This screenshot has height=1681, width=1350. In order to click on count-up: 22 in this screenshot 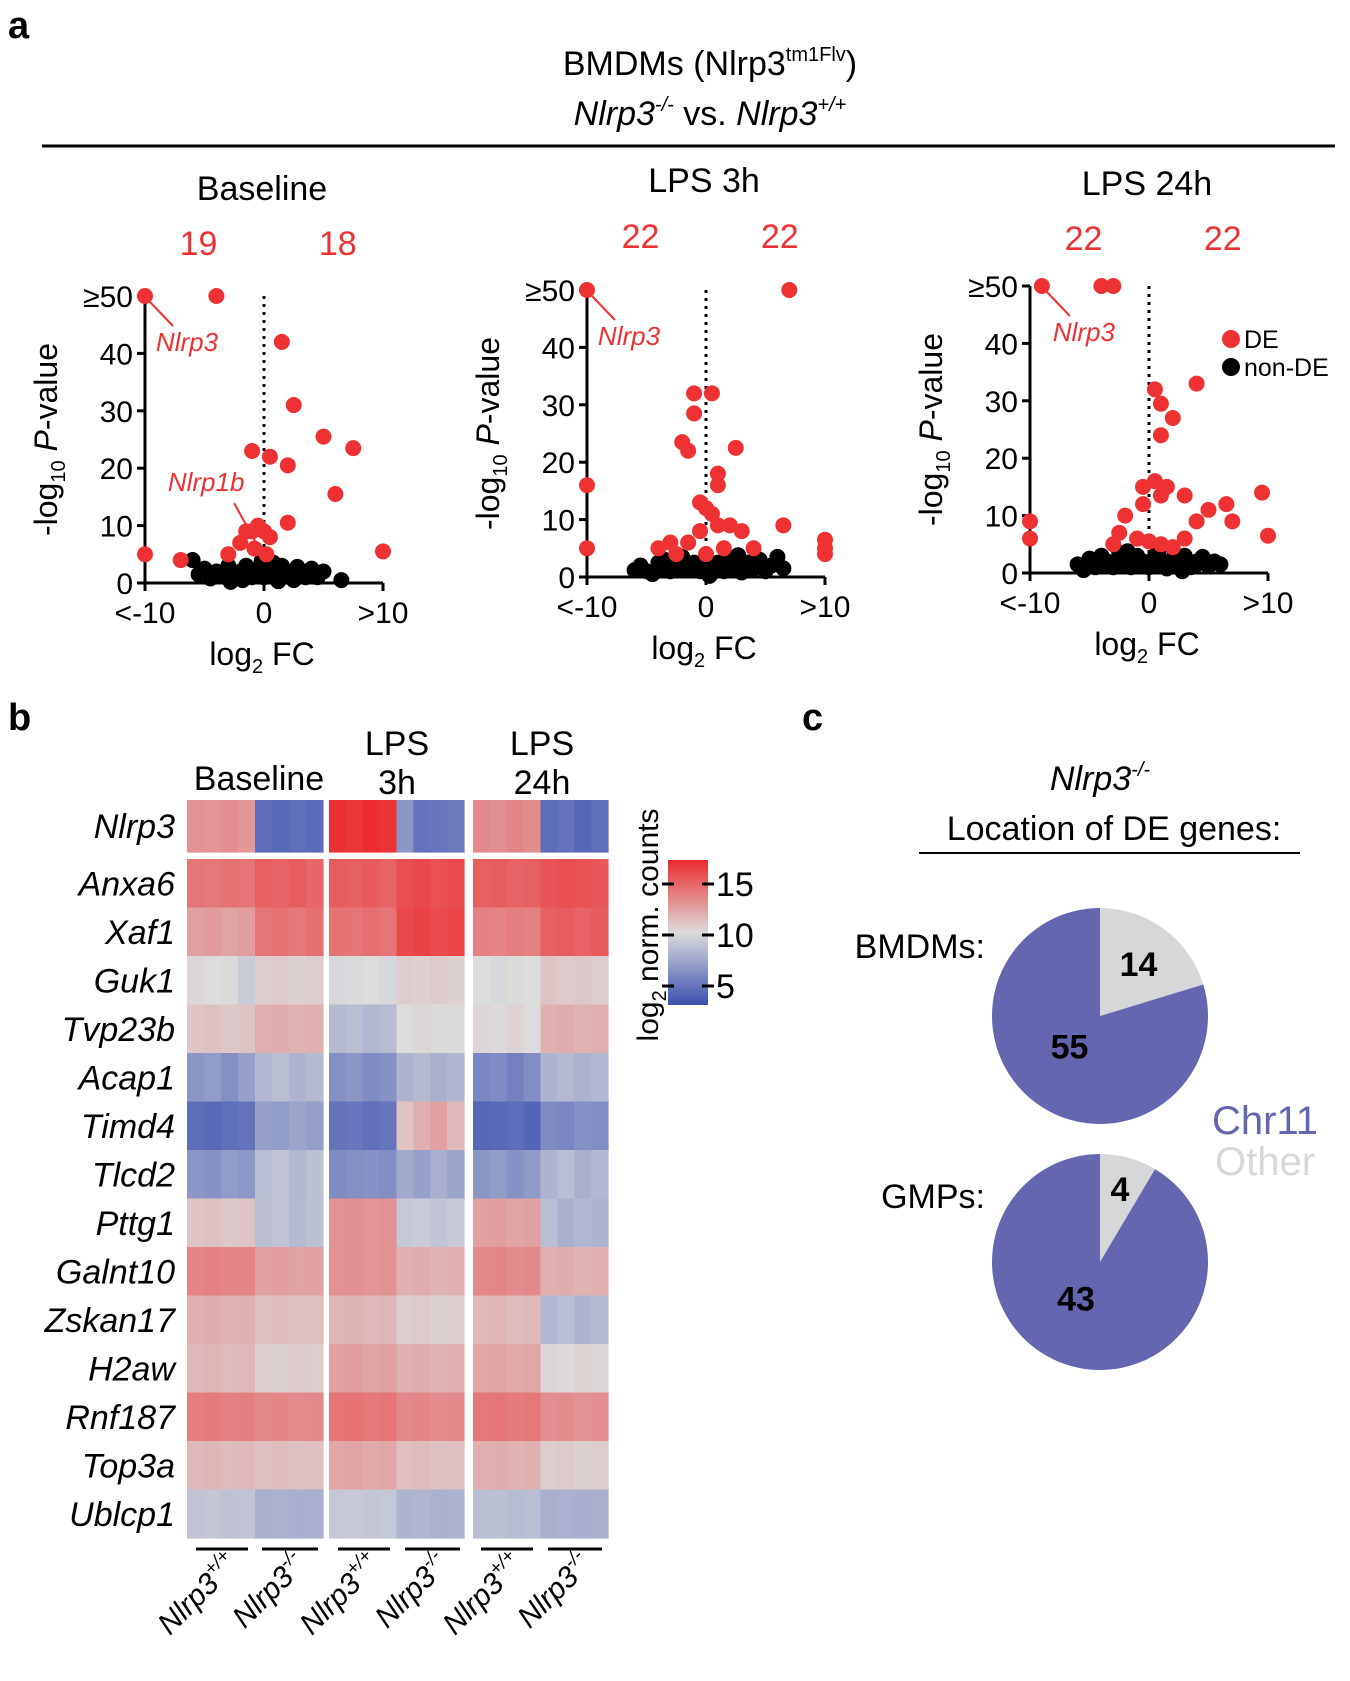, I will do `click(1223, 239)`.